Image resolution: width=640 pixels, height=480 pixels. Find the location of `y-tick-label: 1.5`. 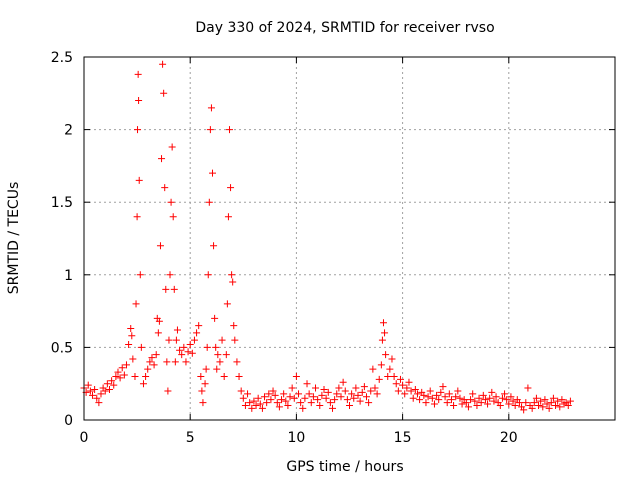

y-tick-label: 1.5 is located at coordinates (62, 203).